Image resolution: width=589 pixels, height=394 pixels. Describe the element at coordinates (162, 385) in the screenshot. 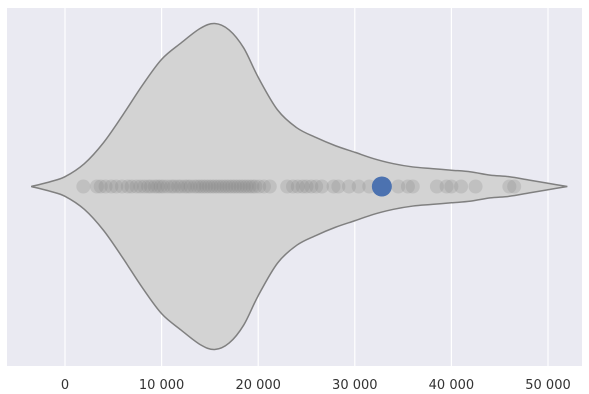

I see `x-tick-label: 10 000` at that location.